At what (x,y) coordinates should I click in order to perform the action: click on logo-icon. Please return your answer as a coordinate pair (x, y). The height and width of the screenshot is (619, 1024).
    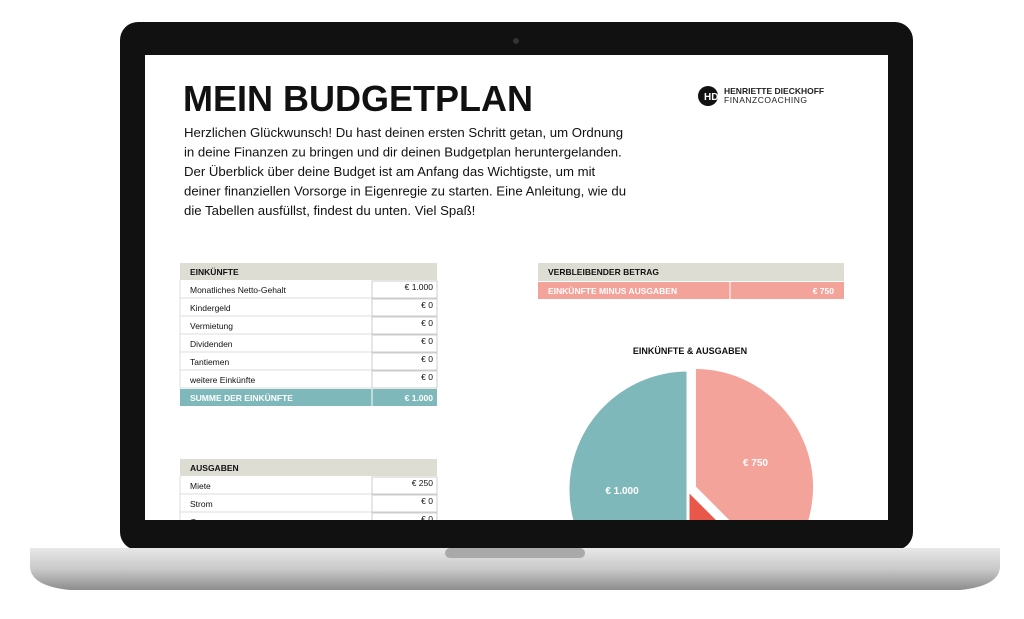
    Looking at the image, I should click on (708, 96).